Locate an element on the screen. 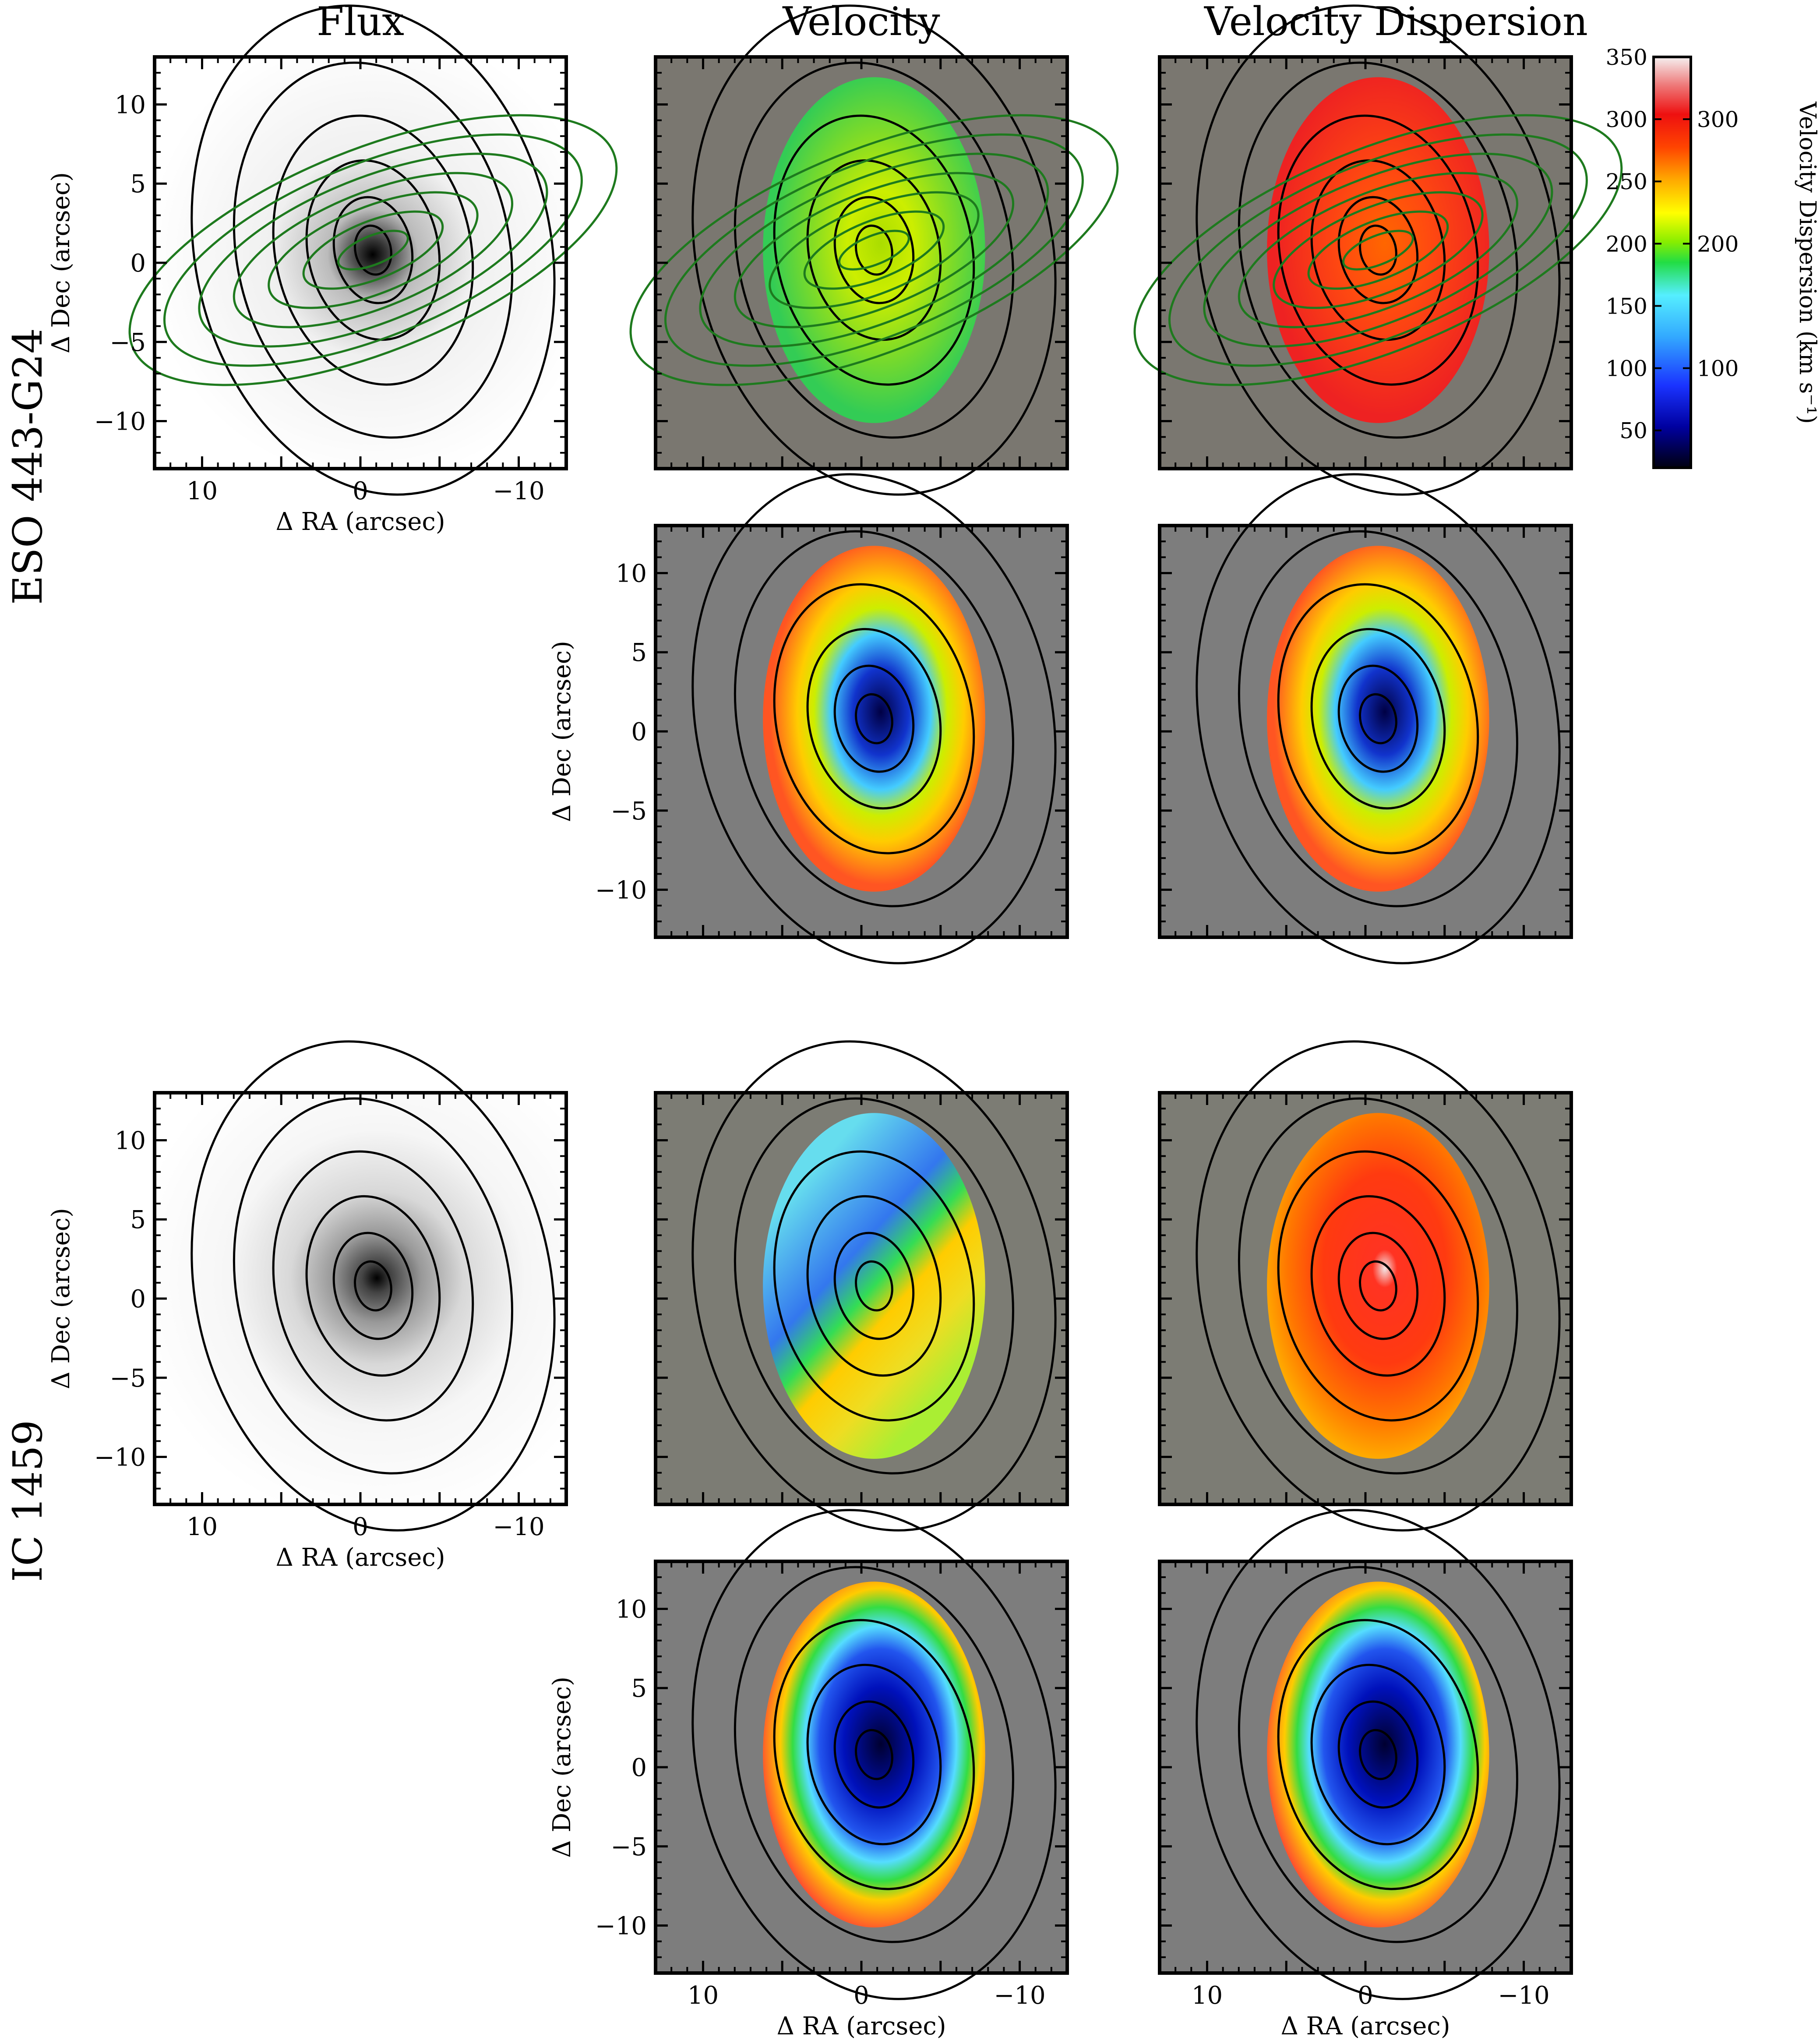 The image size is (1820, 2044). y-tick-label: −5 is located at coordinates (127, 1378).